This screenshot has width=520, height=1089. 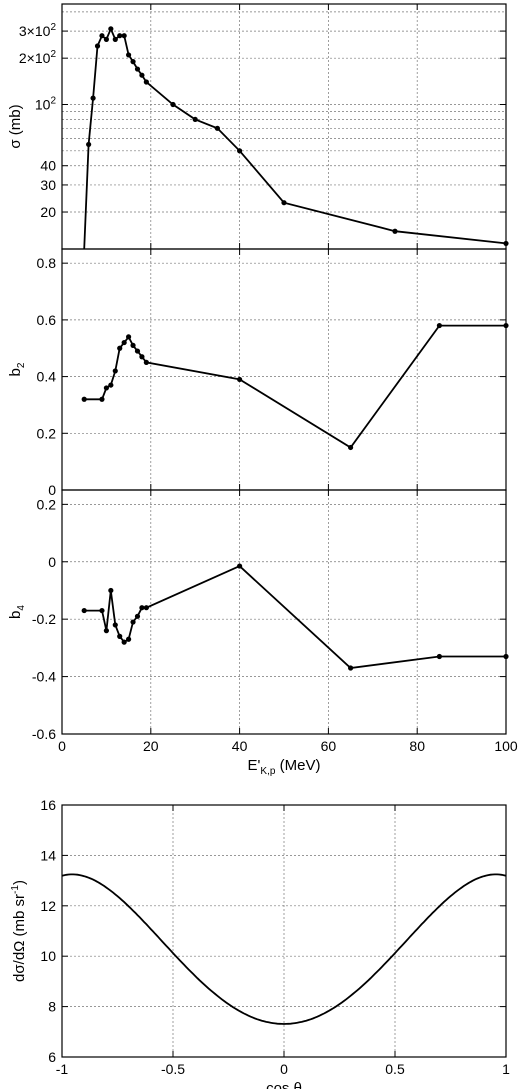 What do you see at coordinates (17, 369) in the screenshot?
I see `y-axis-label: b2` at bounding box center [17, 369].